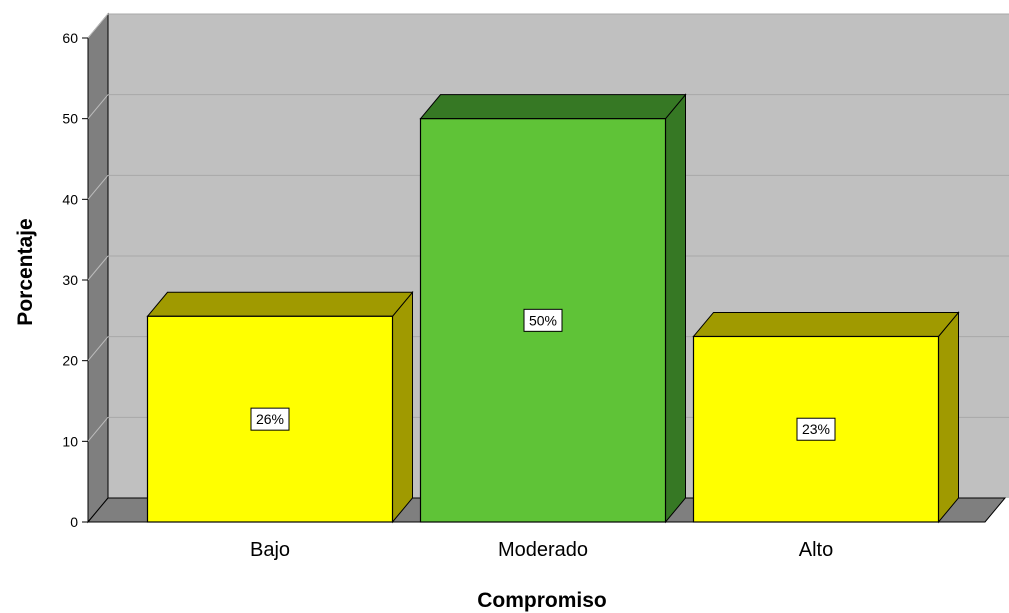  I want to click on y-tick-label: 20, so click(70, 361).